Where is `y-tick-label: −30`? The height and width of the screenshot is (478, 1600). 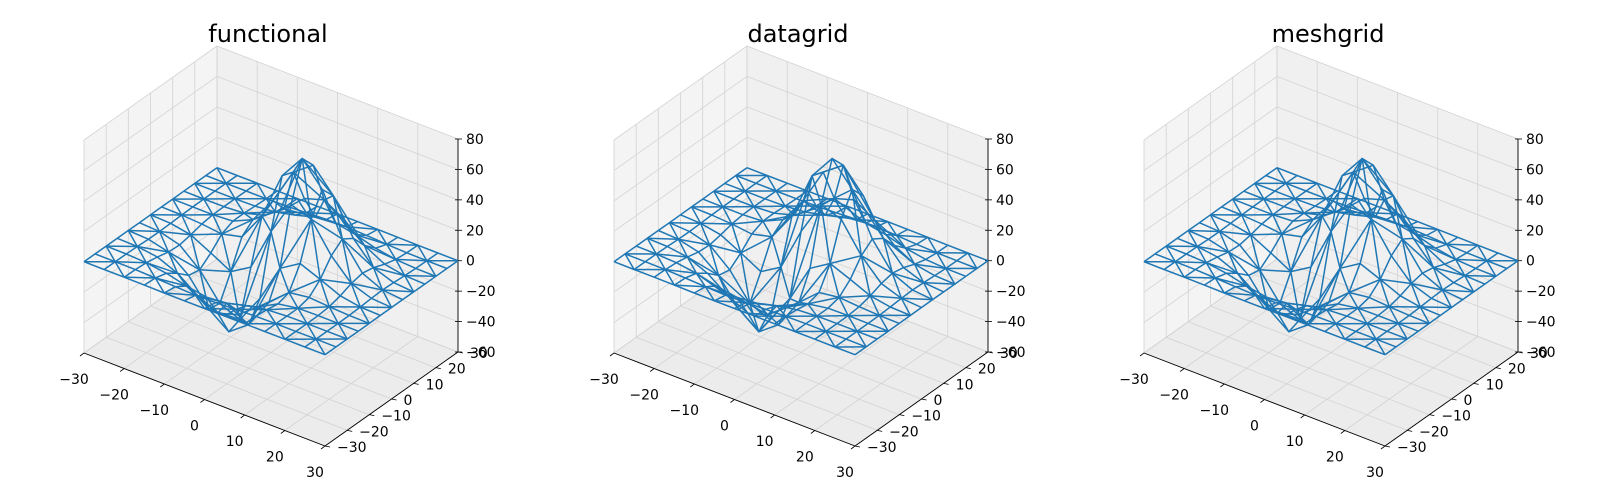
y-tick-label: −30 is located at coordinates (1412, 448).